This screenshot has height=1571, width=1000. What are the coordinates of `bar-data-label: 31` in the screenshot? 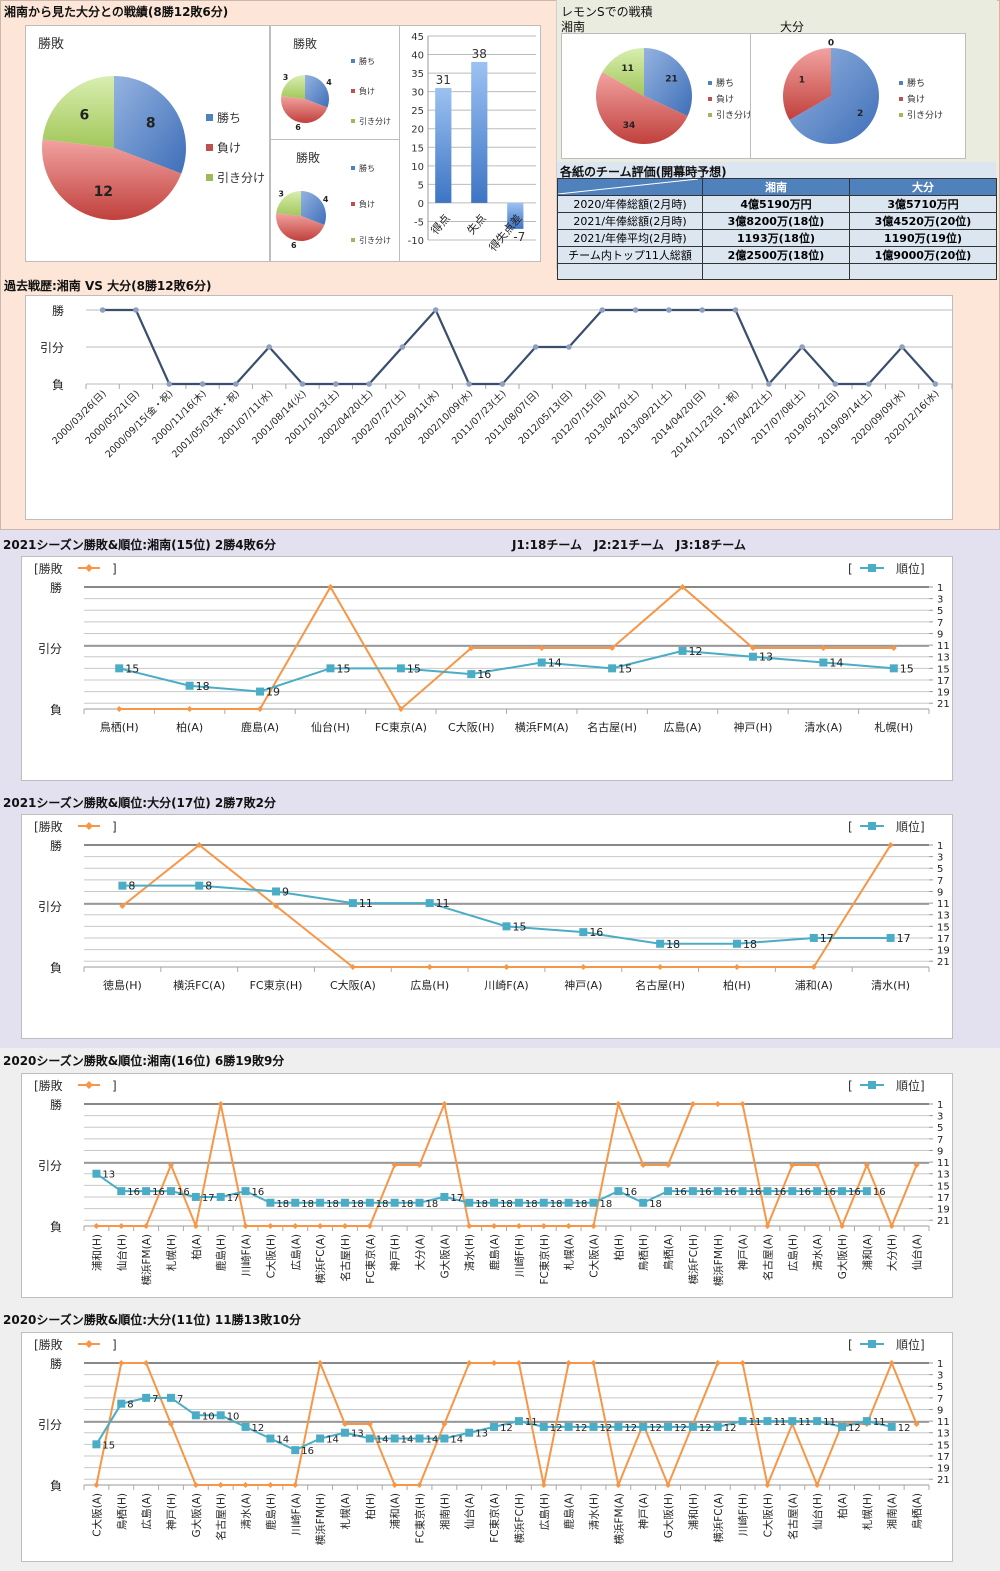 It's located at (443, 80).